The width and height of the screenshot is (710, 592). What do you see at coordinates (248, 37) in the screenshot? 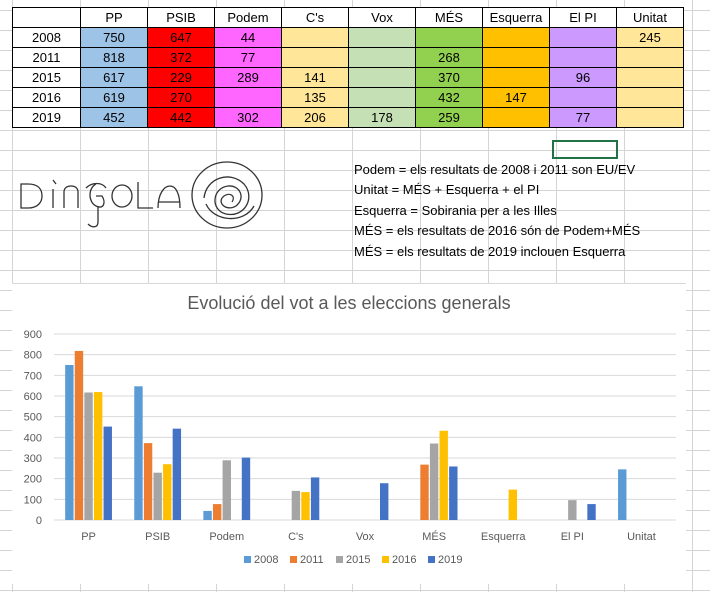
I see `value-cell: 44` at bounding box center [248, 37].